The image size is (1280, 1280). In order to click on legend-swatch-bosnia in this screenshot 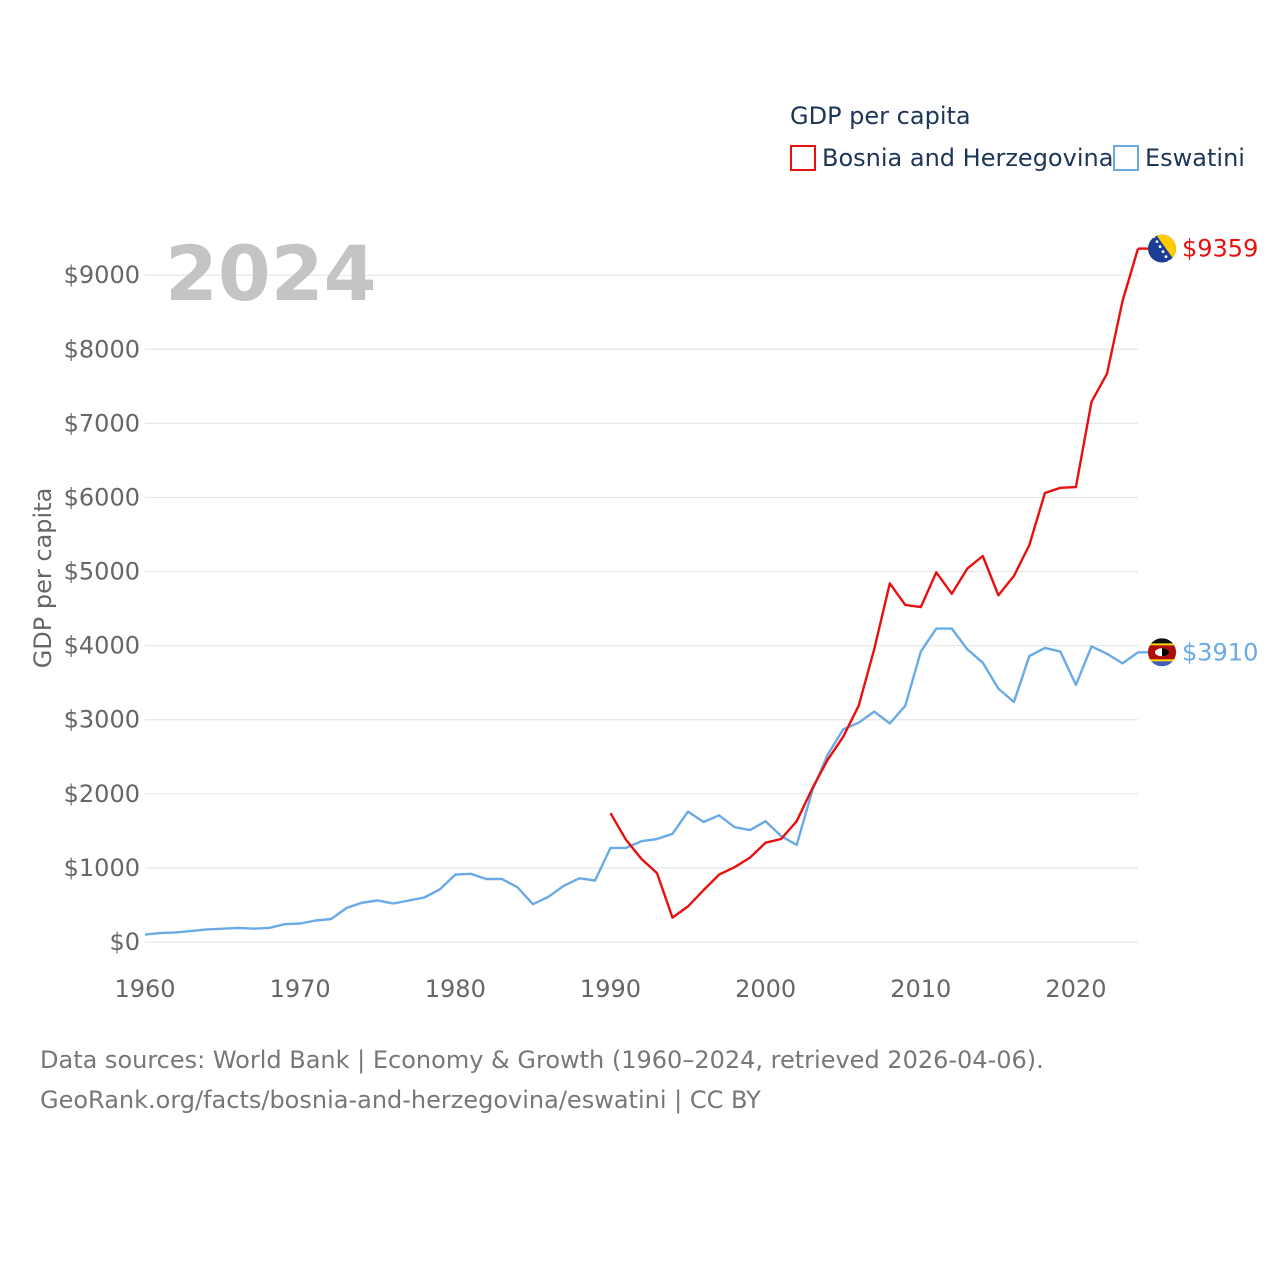, I will do `click(803, 158)`.